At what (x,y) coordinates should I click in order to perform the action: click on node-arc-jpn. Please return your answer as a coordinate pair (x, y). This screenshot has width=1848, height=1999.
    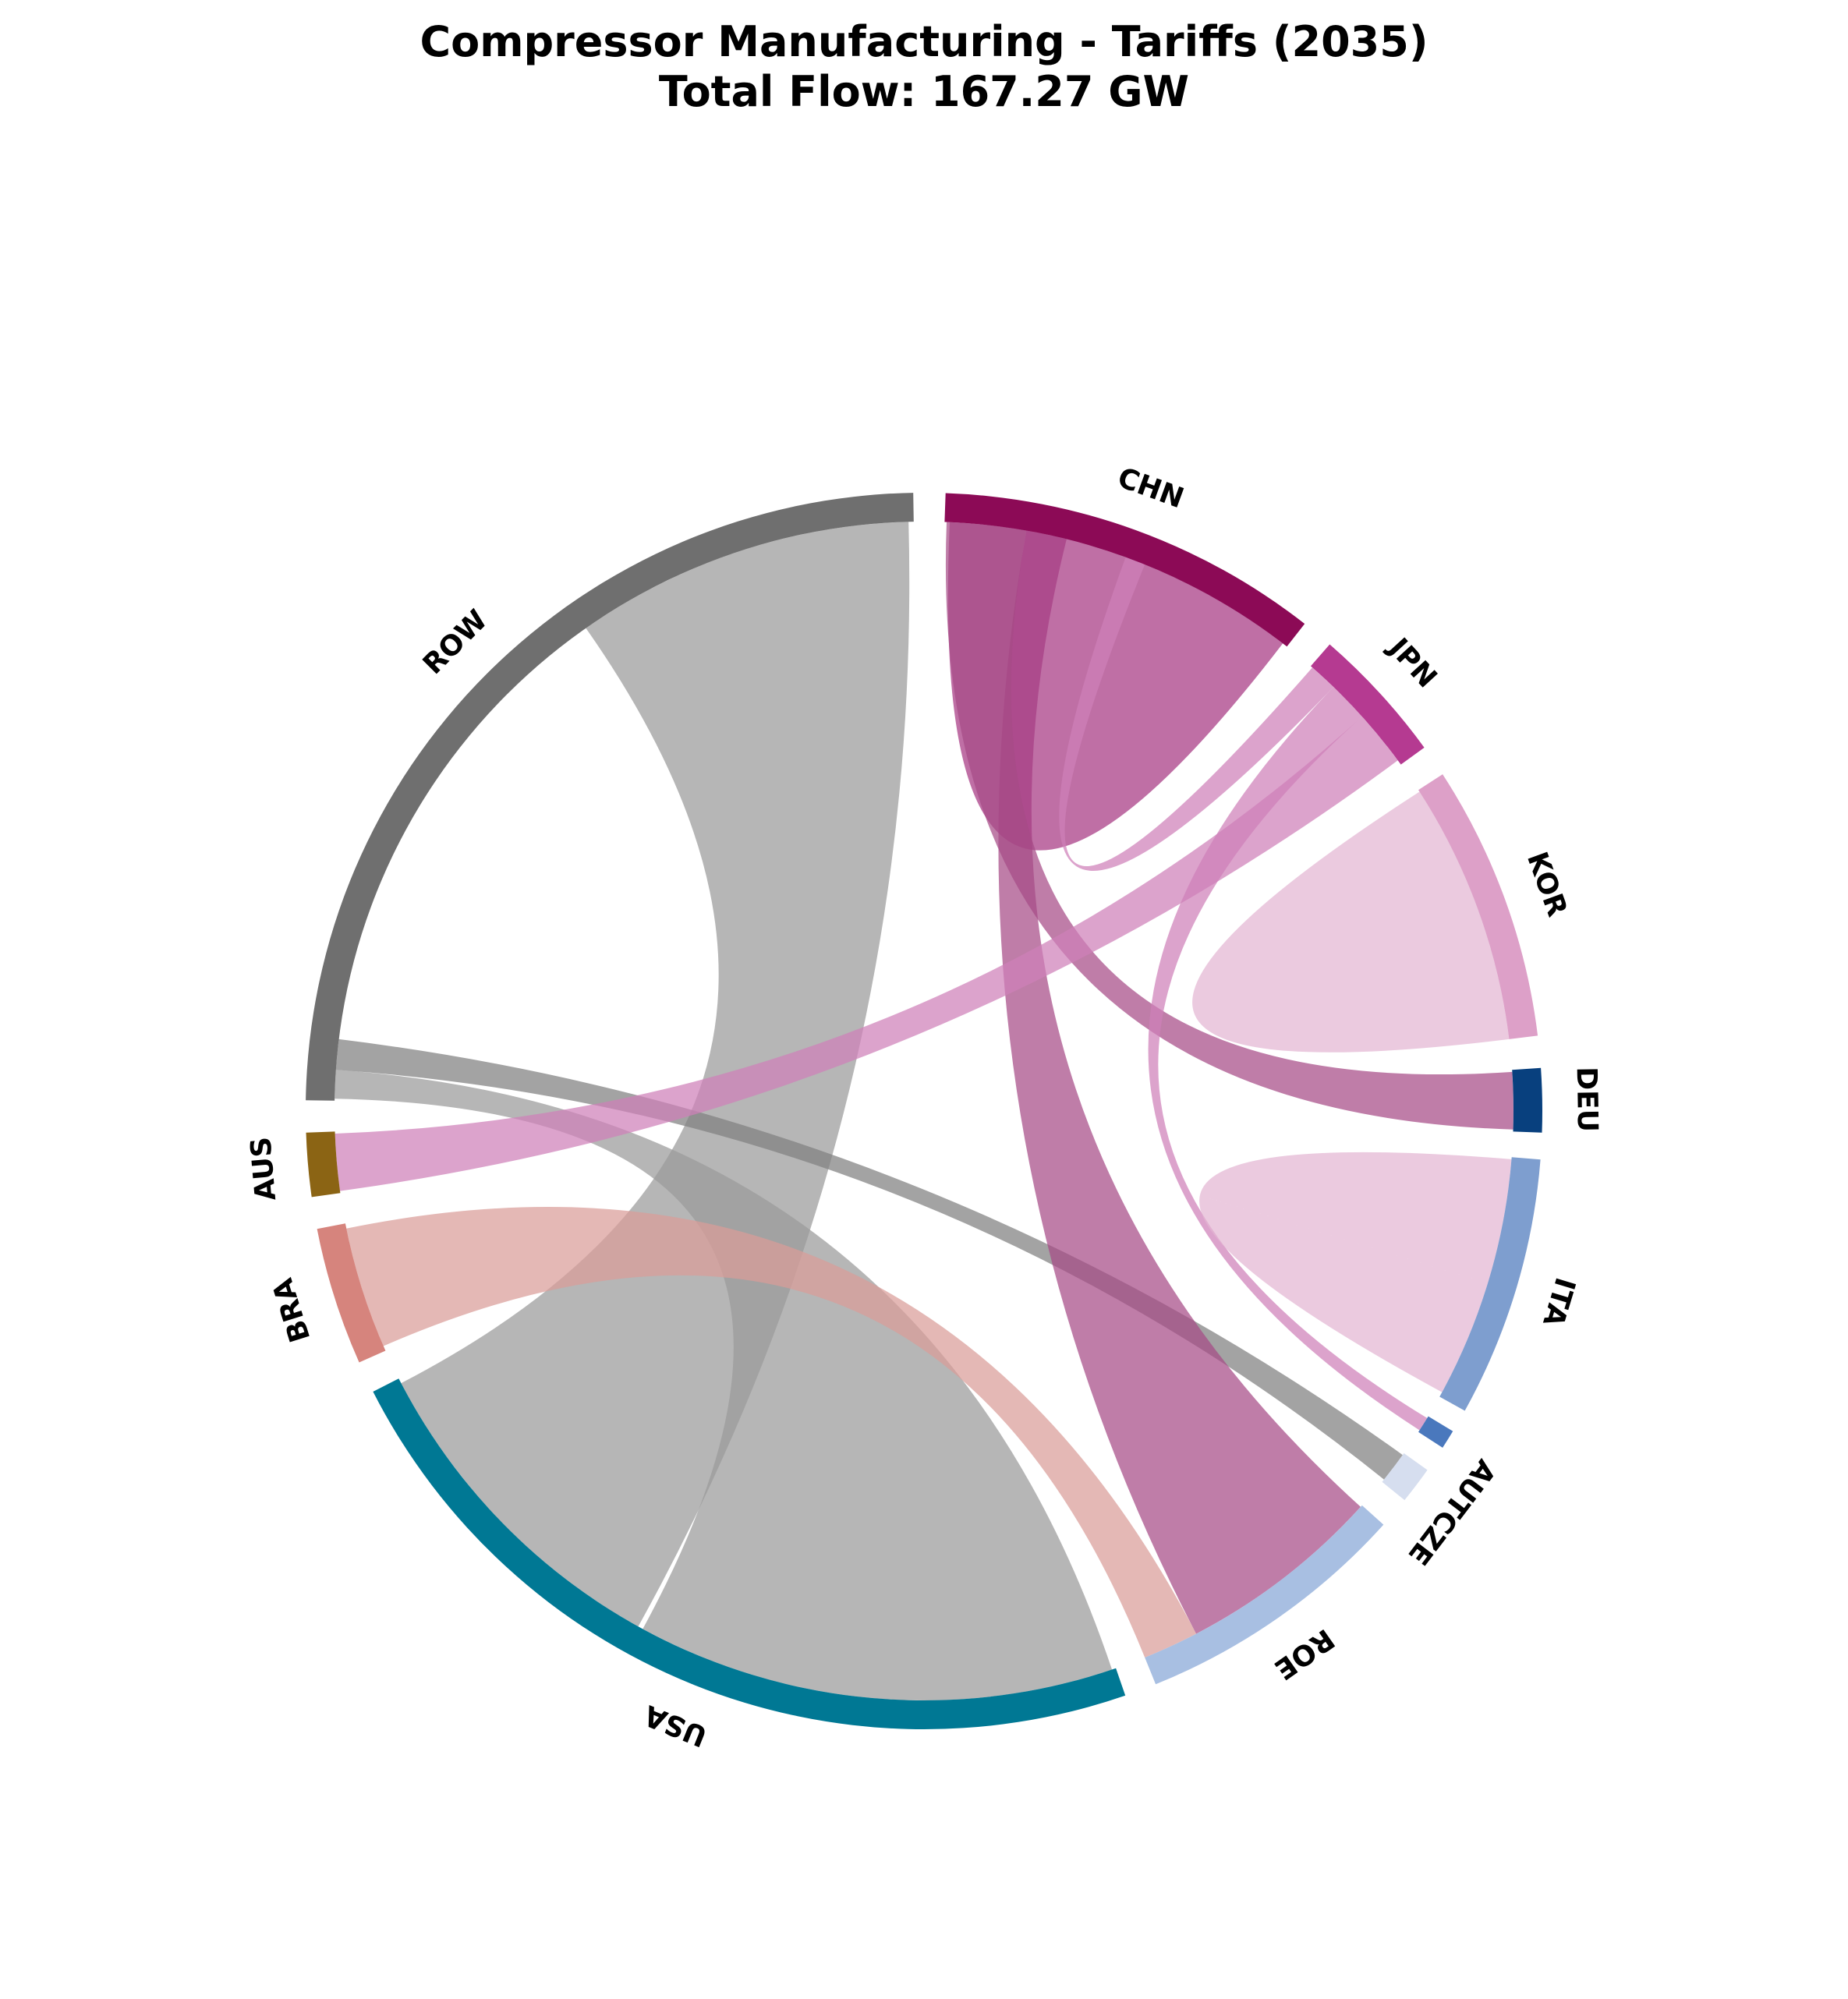
    Looking at the image, I should click on (1368, 704).